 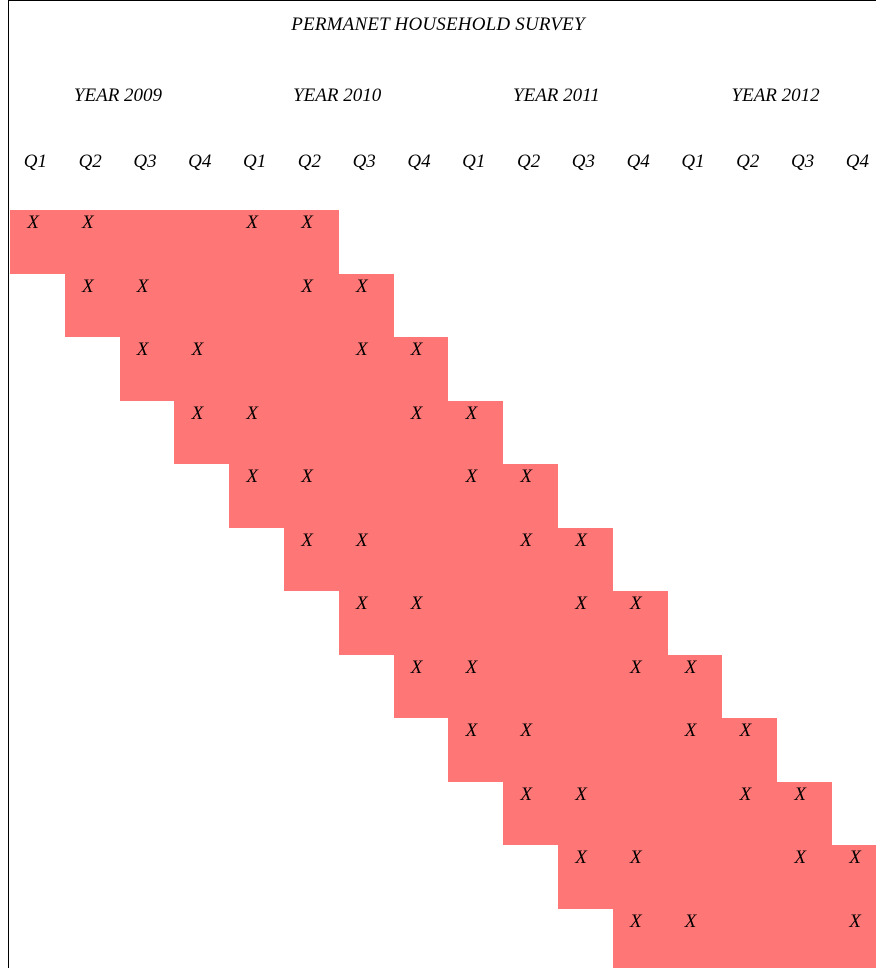 What do you see at coordinates (438, 24) in the screenshot?
I see `page-title: PERMANET HOUSEHOLD SURVEY` at bounding box center [438, 24].